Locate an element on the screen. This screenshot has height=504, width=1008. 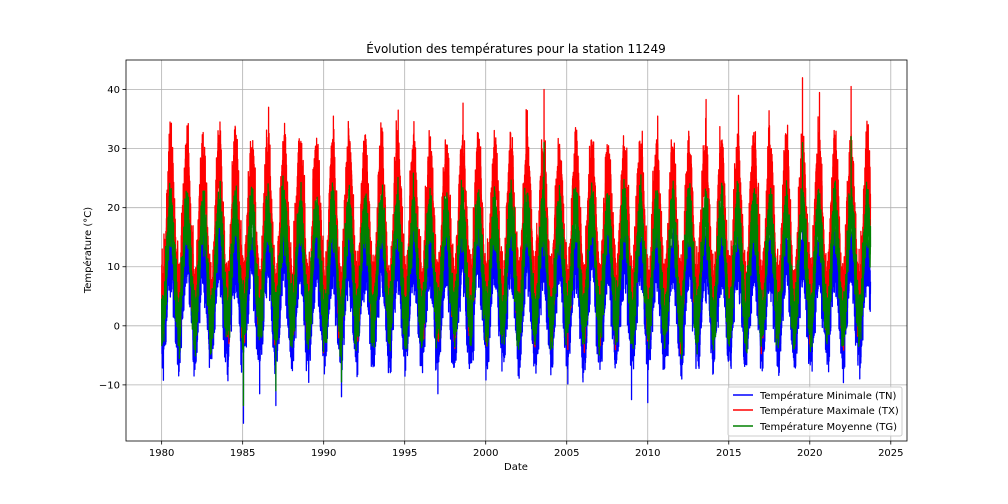
legend-label-tg: Température Moyenne (TG) is located at coordinates (828, 427).